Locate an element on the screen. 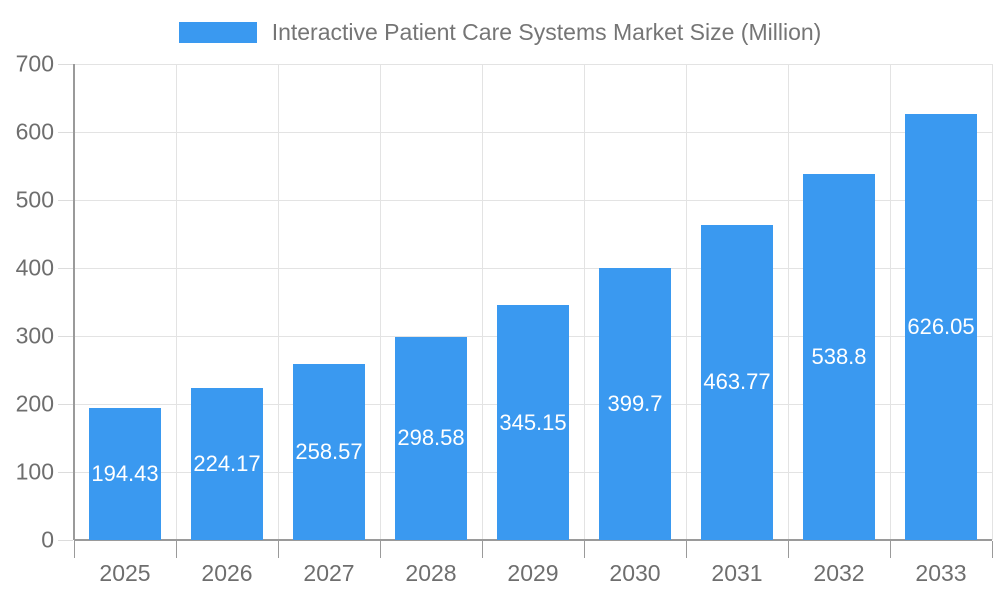 Image resolution: width=1000 pixels, height=600 pixels. bar-value-label: 538.8 is located at coordinates (839, 356).